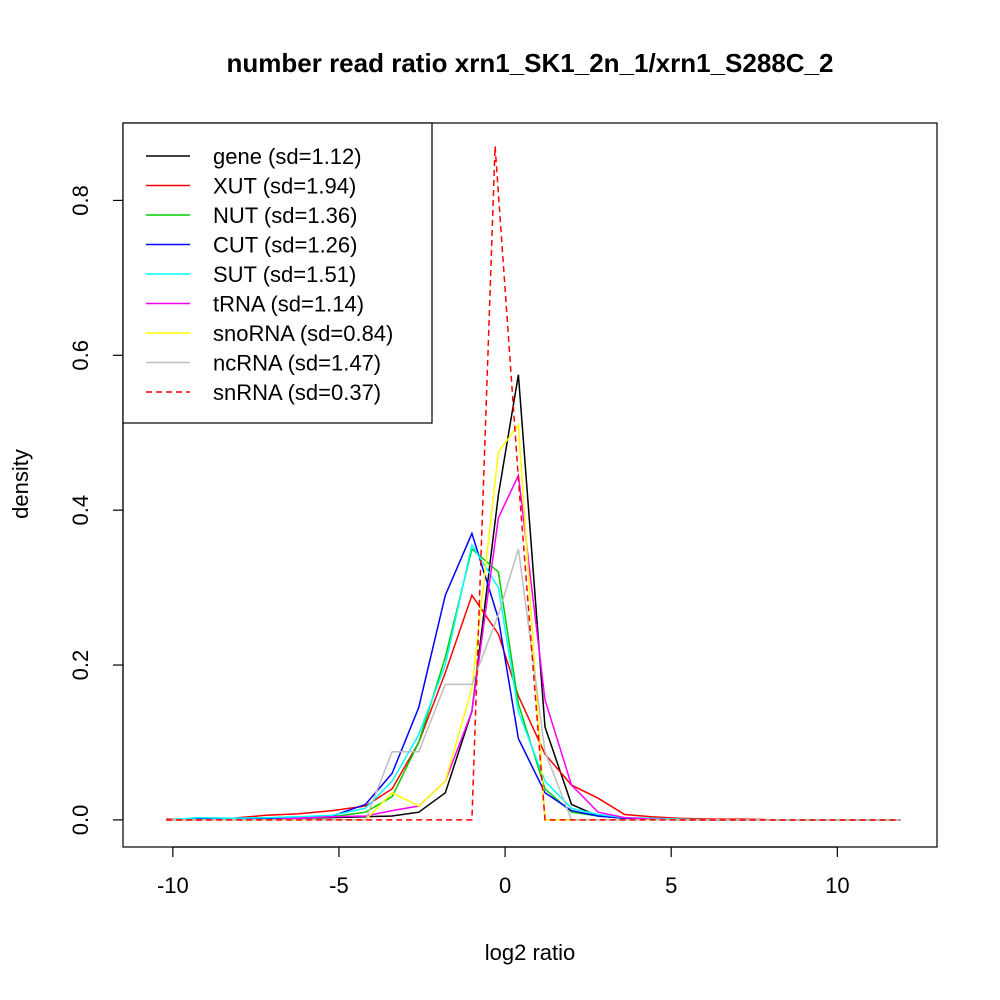 This screenshot has height=1000, width=1000. I want to click on y-tick-label: 0.8, so click(80, 200).